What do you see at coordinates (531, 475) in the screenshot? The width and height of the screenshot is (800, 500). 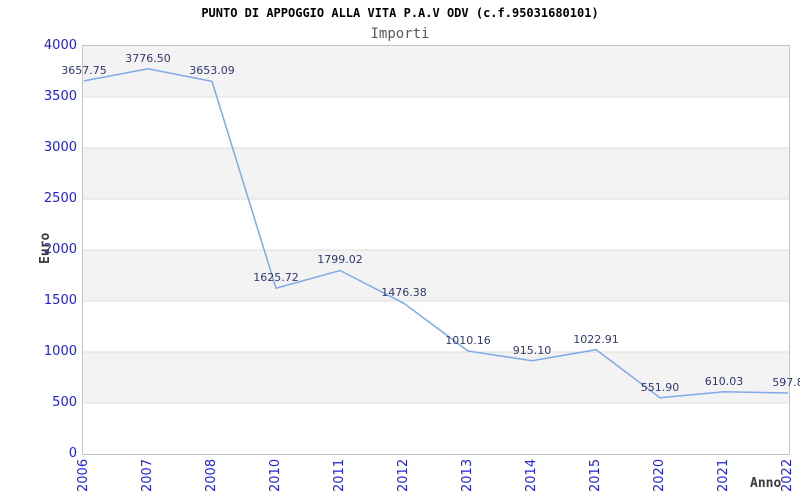 I see `x-tick-label: 2014` at bounding box center [531, 475].